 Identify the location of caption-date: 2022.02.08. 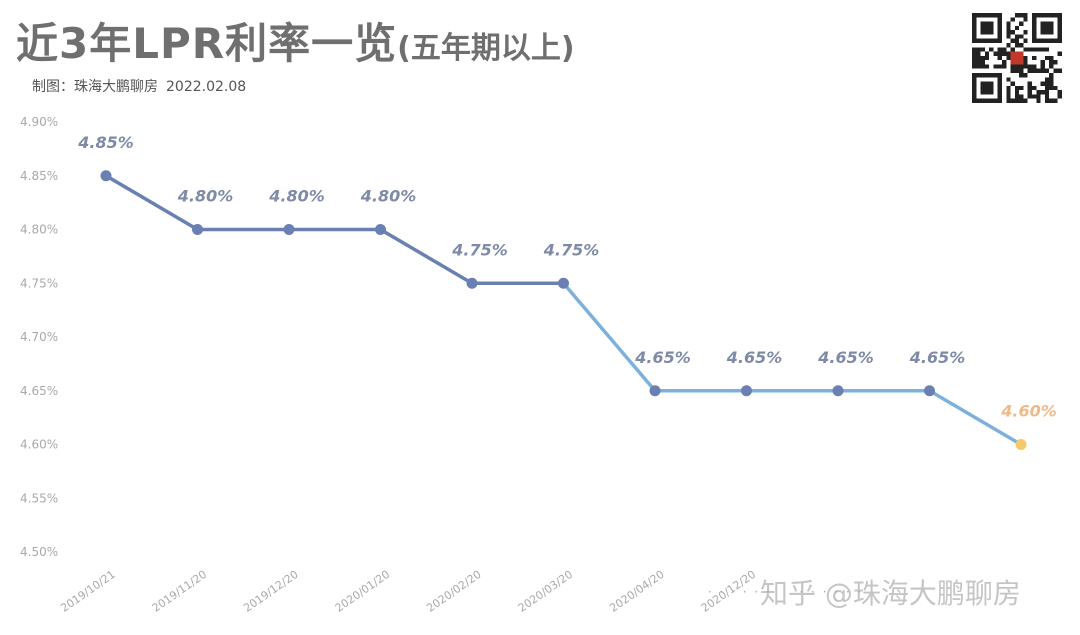
(206, 87).